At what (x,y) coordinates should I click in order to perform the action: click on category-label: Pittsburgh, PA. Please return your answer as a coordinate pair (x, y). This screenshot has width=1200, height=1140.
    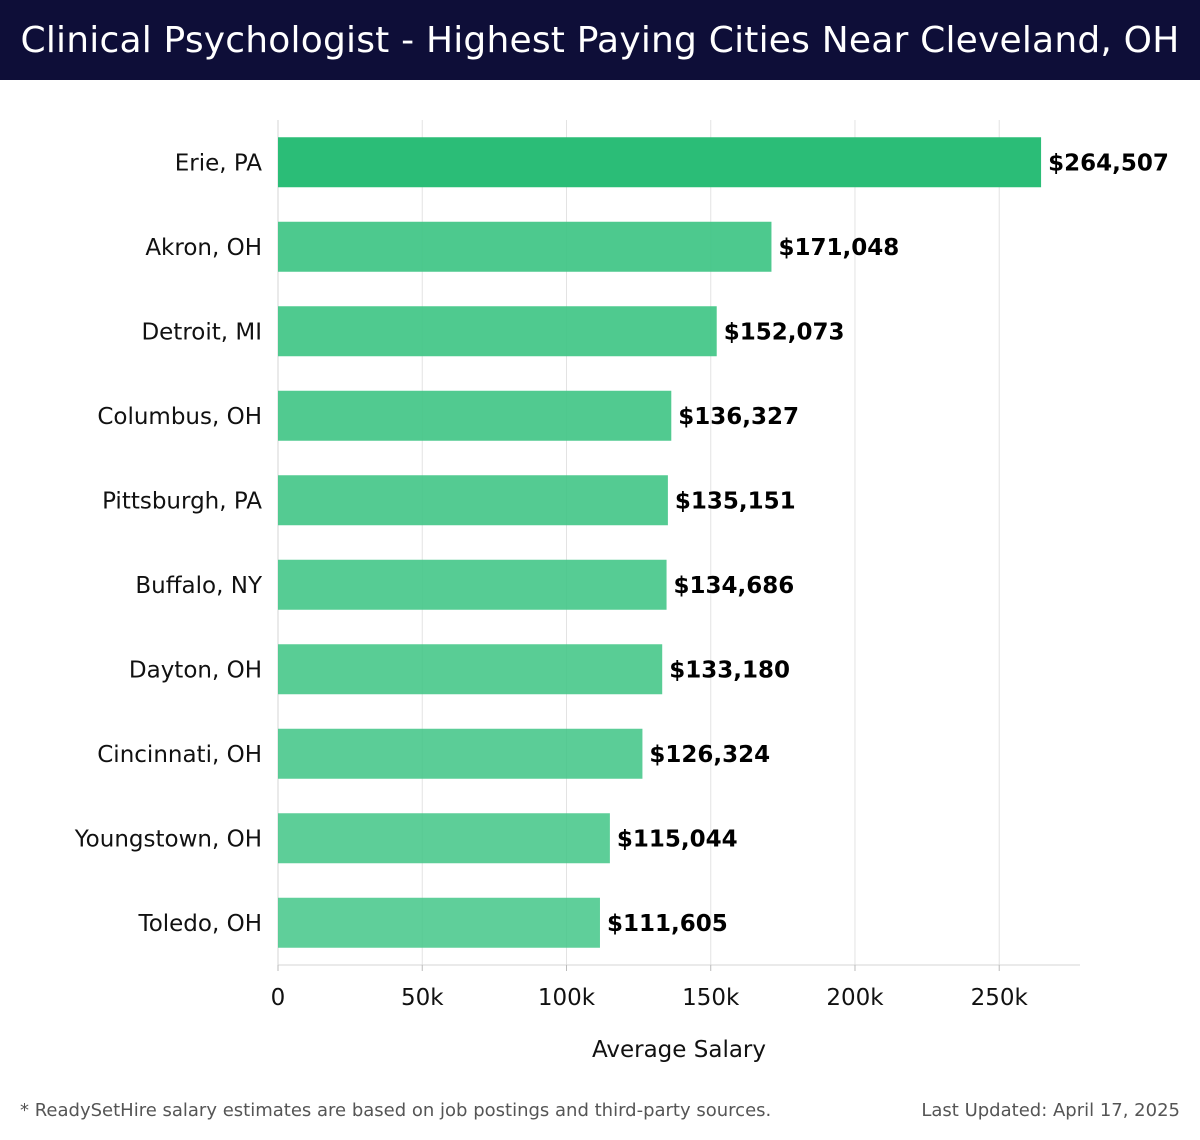
    Looking at the image, I should click on (182, 501).